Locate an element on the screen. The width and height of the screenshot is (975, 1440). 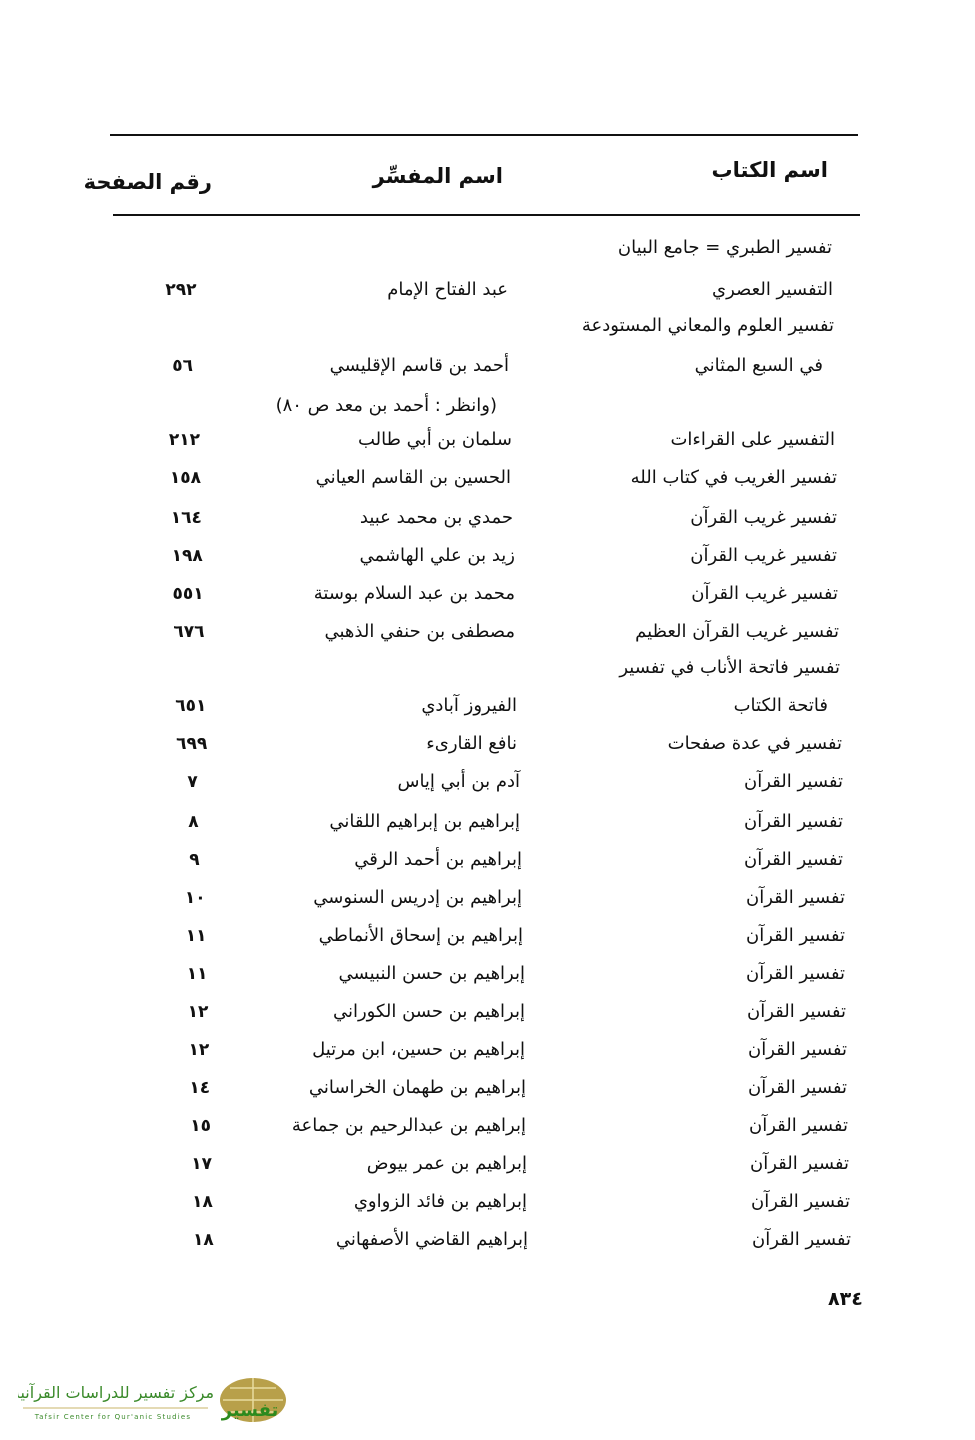
author-name: عبد الفتاح الإمام is located at coordinates (447, 289).